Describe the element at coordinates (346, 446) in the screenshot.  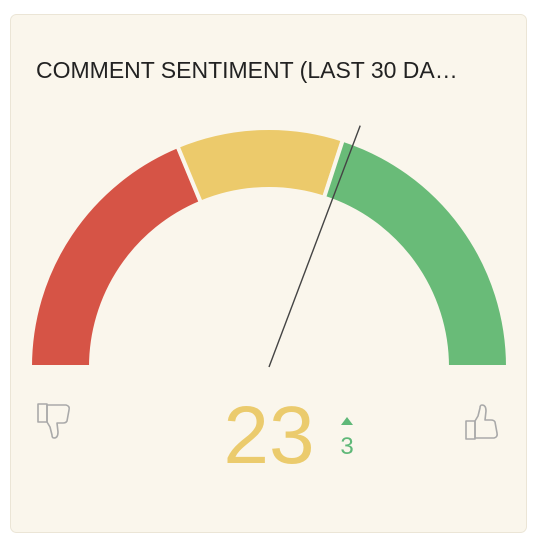
I see `change-value: 3` at that location.